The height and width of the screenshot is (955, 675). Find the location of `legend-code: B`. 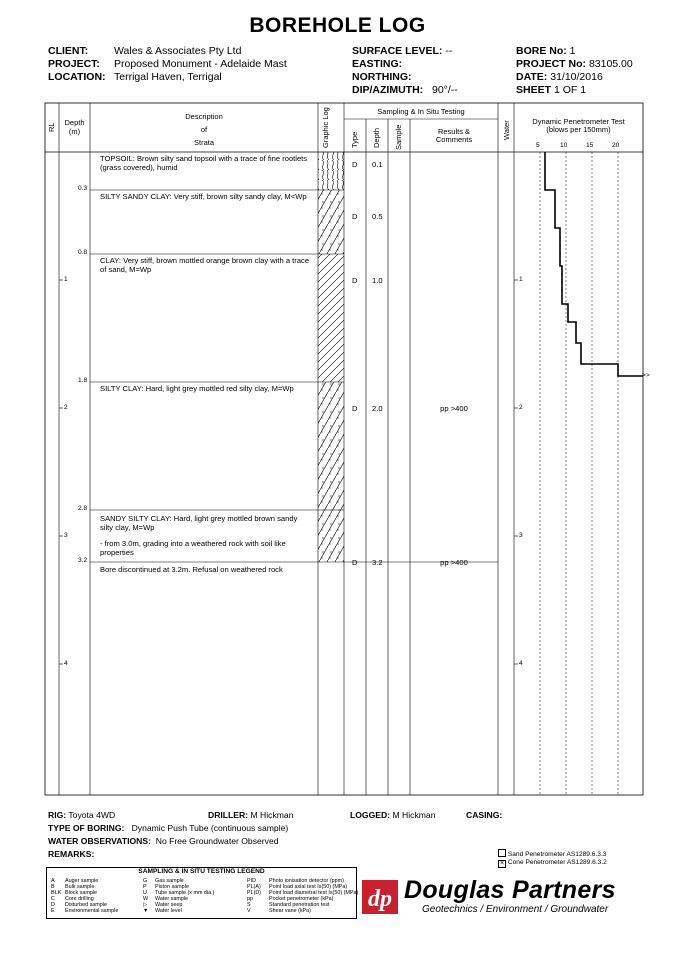

legend-code: B is located at coordinates (53, 887).